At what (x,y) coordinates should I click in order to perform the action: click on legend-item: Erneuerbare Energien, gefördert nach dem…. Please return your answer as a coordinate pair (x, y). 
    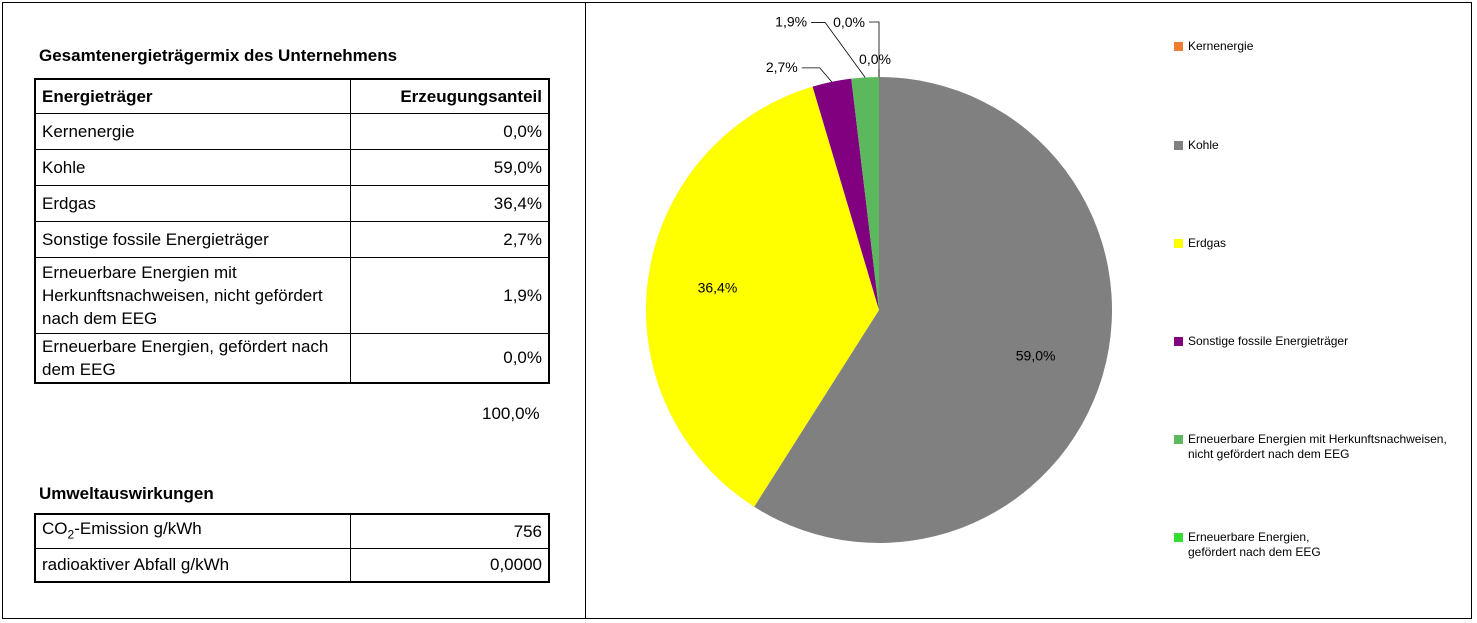
    Looking at the image, I should click on (1263, 545).